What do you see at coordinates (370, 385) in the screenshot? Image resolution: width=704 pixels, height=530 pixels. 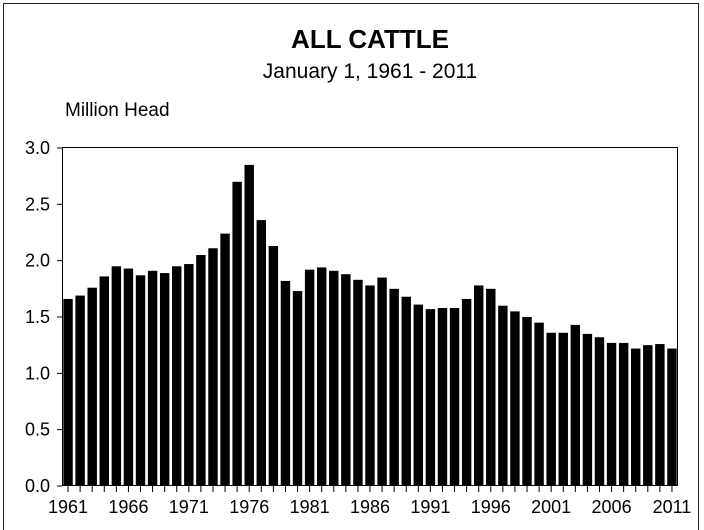 I see `bar-1986` at bounding box center [370, 385].